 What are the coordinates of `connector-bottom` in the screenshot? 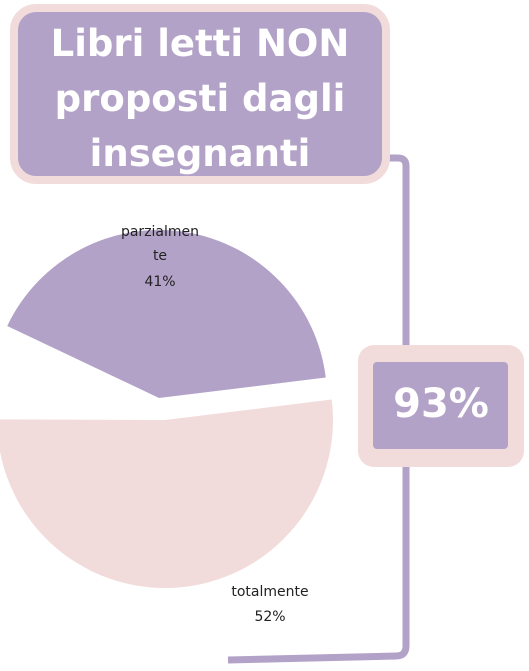 It's located at (318, 563).